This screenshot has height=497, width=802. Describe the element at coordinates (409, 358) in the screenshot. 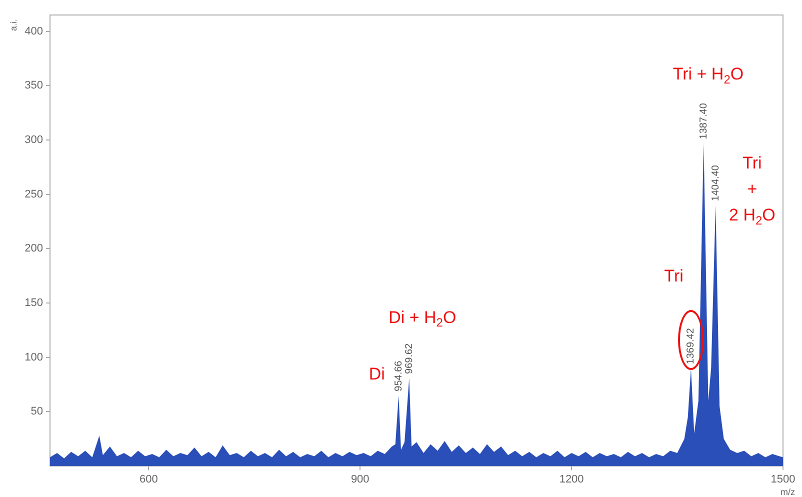

I see `annotation: 969.62` at that location.